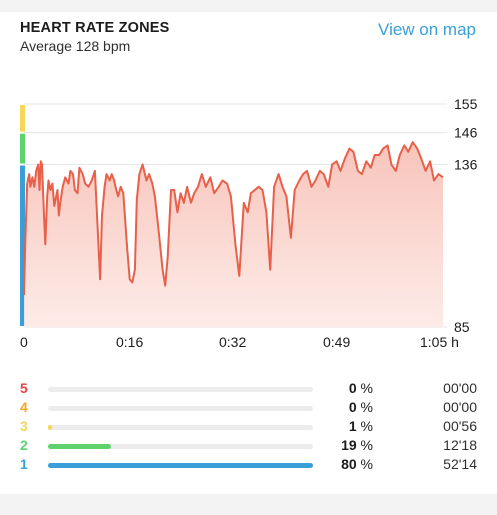 Image resolution: width=497 pixels, height=515 pixels. I want to click on x-tick-label: 0, so click(24, 342).